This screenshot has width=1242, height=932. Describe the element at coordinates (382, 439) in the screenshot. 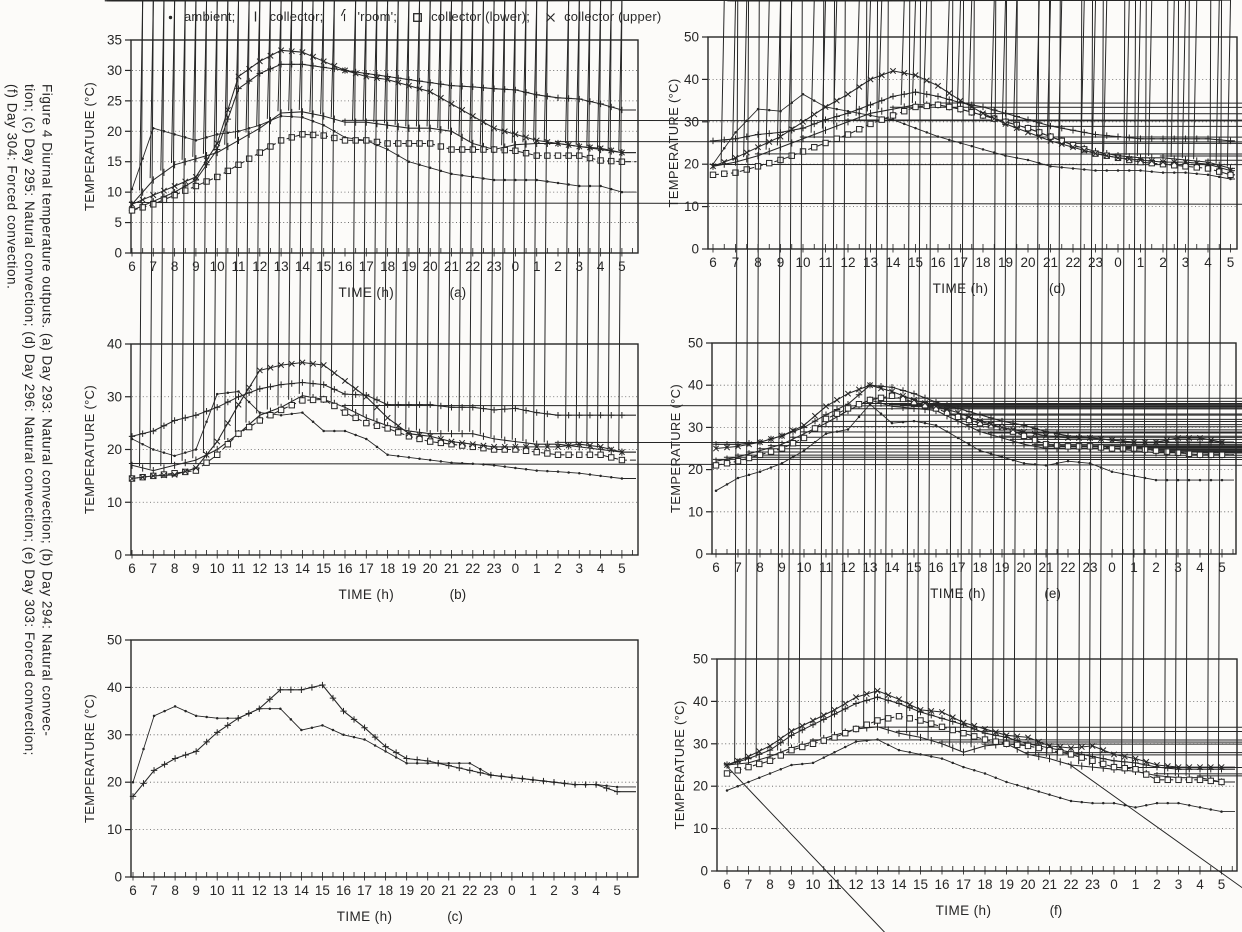

I see `seriescollector-lower` at that location.